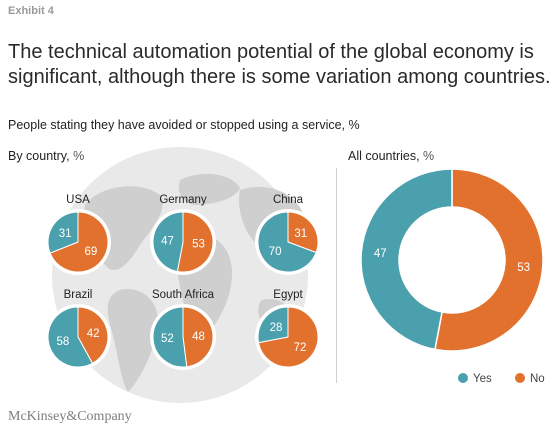  I want to click on pie-value-no: 48, so click(198, 337).